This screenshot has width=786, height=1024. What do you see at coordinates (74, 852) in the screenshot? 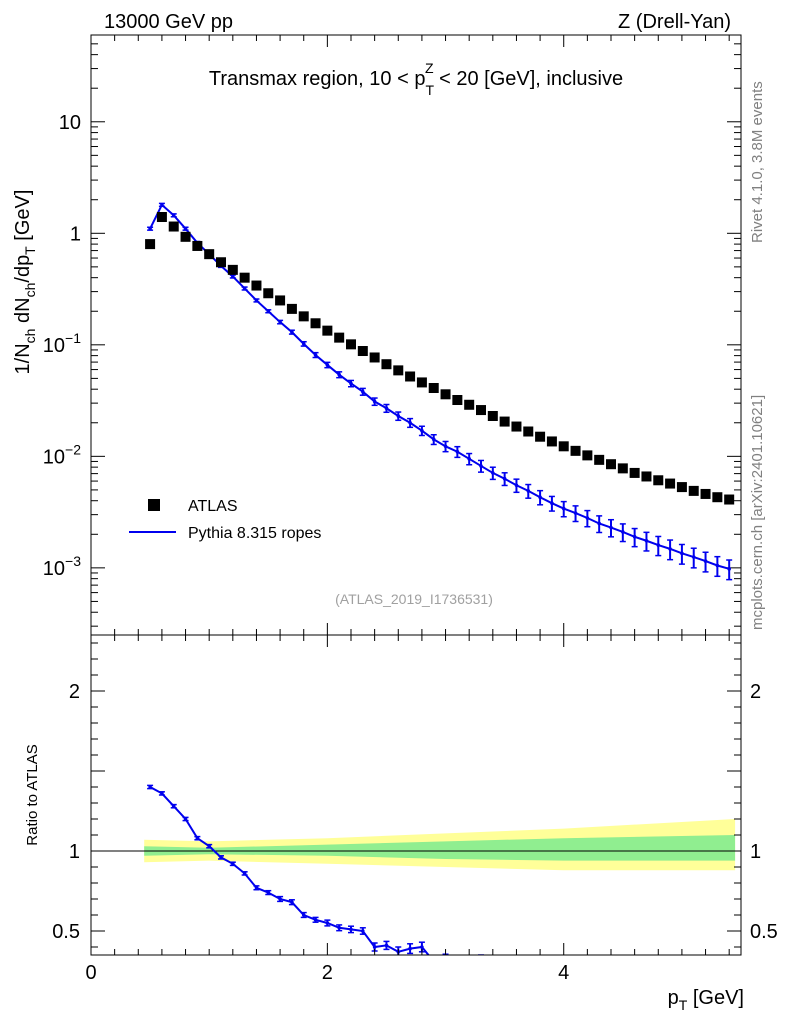
I see `ratio-y-tick-label: 1` at bounding box center [74, 852].